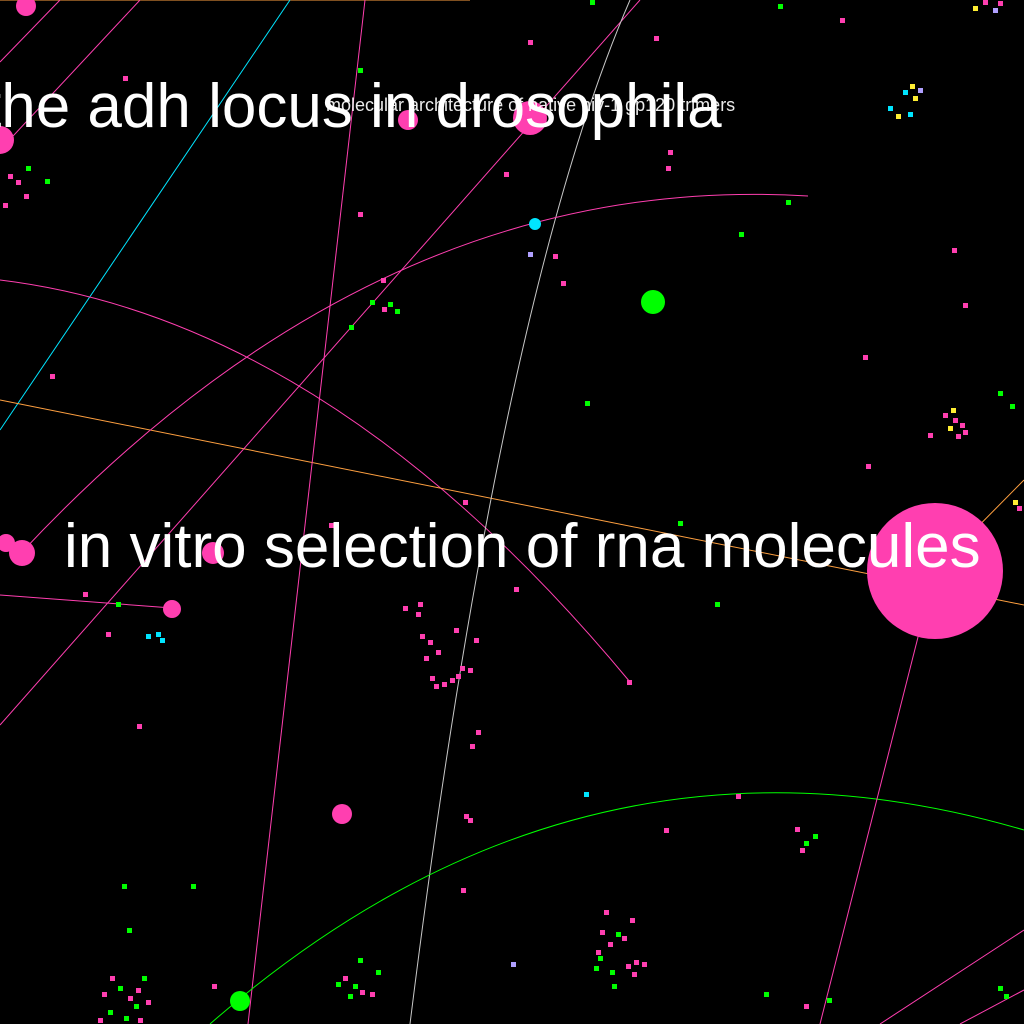  What do you see at coordinates (522, 546) in the screenshot?
I see `label-middle: in vitro selection of rna molecules` at bounding box center [522, 546].